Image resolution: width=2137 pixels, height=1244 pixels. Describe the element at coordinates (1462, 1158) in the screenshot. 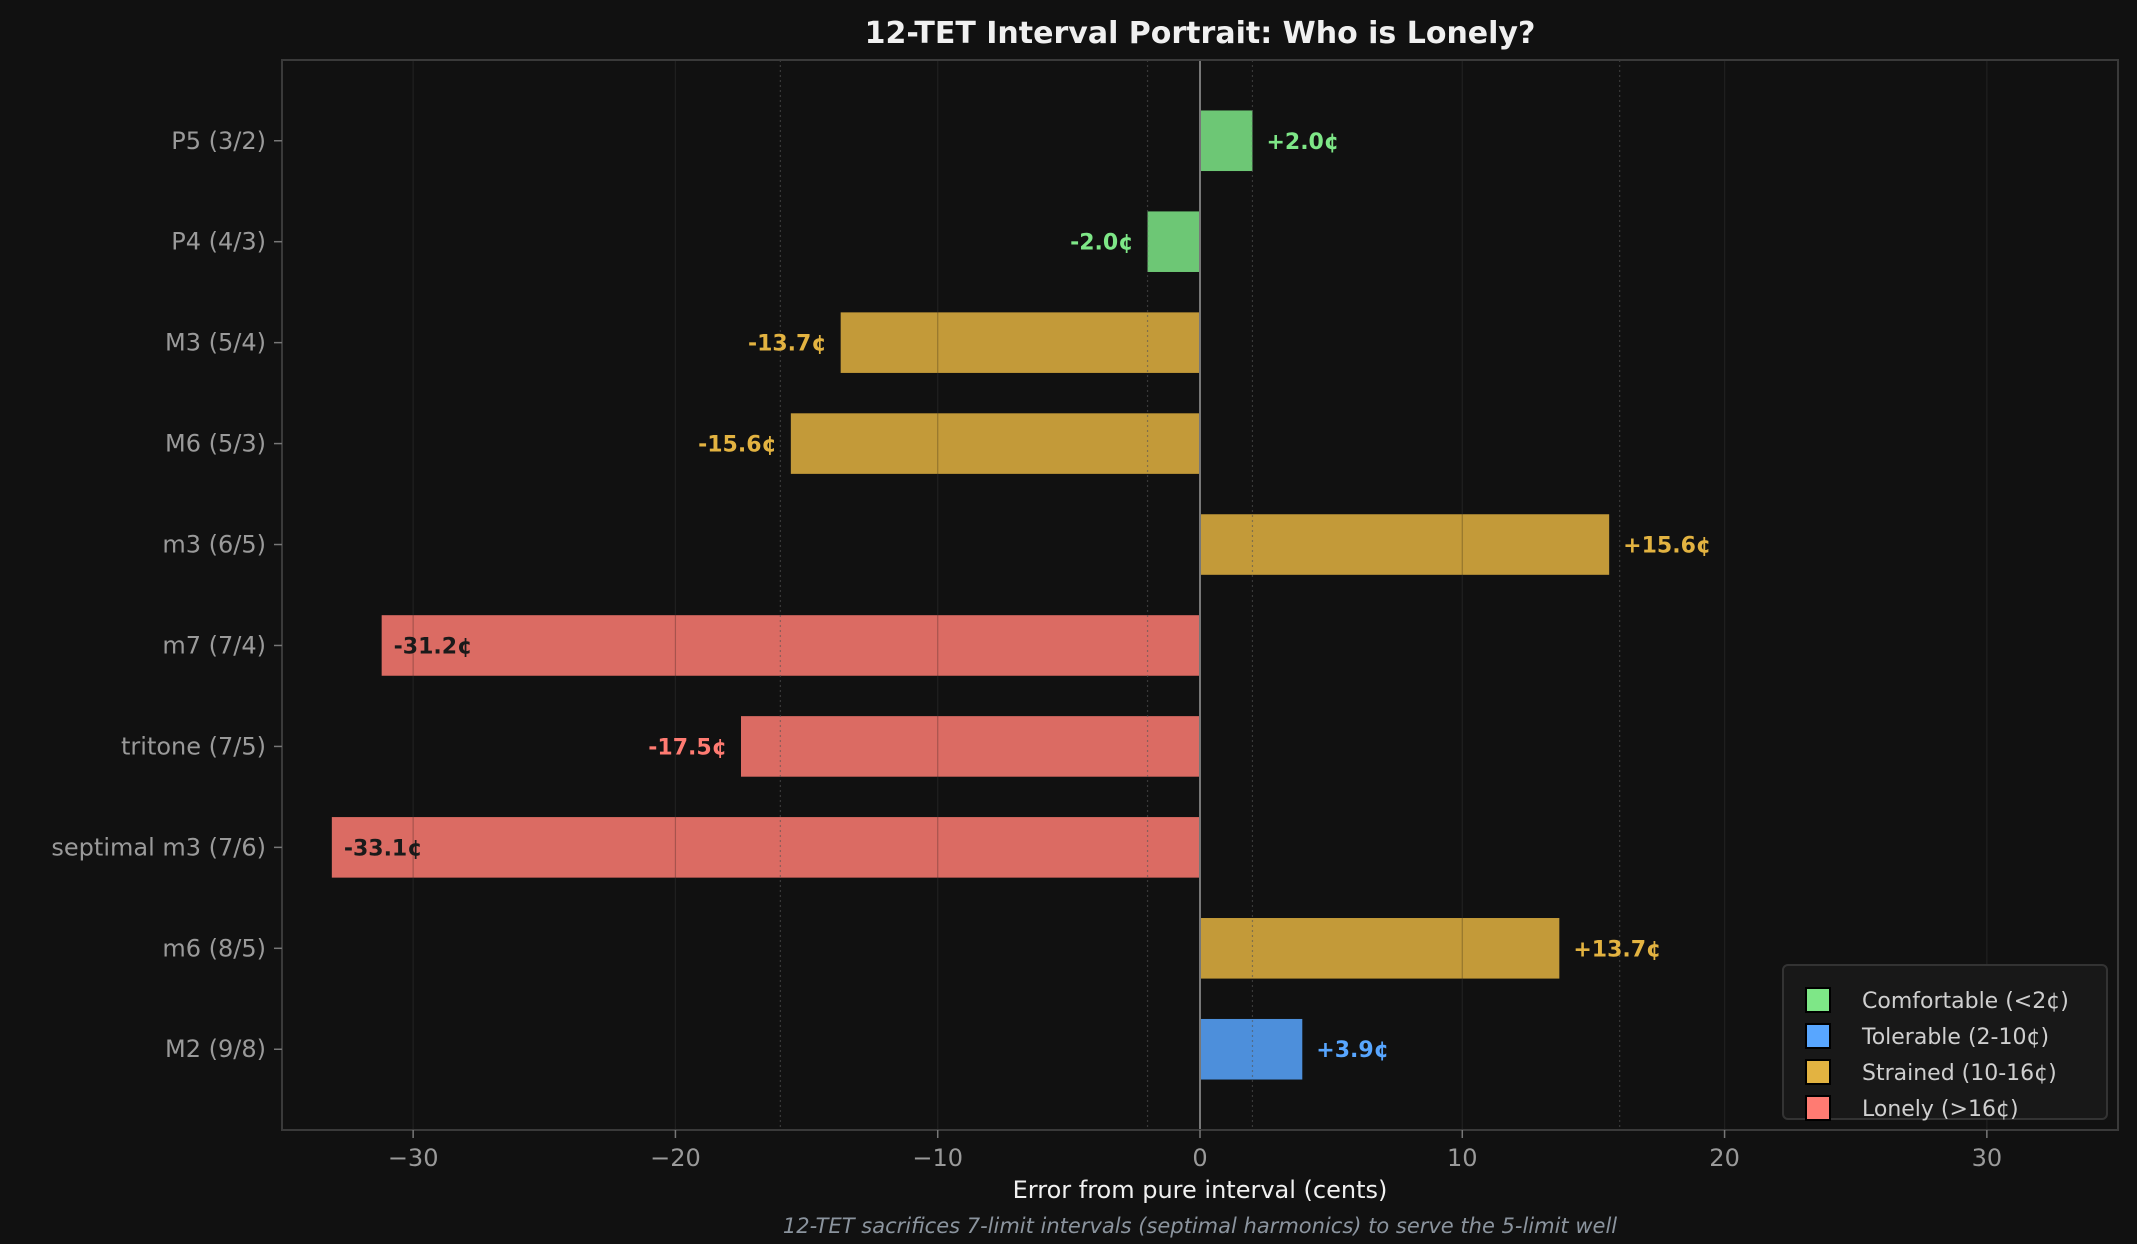

I see `x-tick-label: 10` at that location.